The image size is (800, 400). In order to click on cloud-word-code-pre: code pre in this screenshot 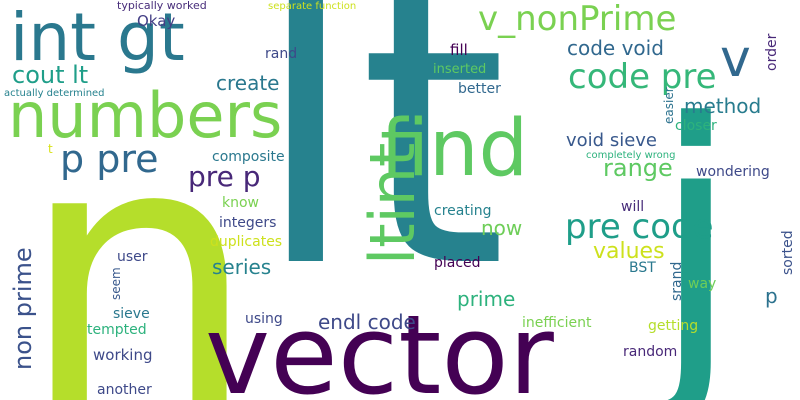, I will do `click(642, 77)`.